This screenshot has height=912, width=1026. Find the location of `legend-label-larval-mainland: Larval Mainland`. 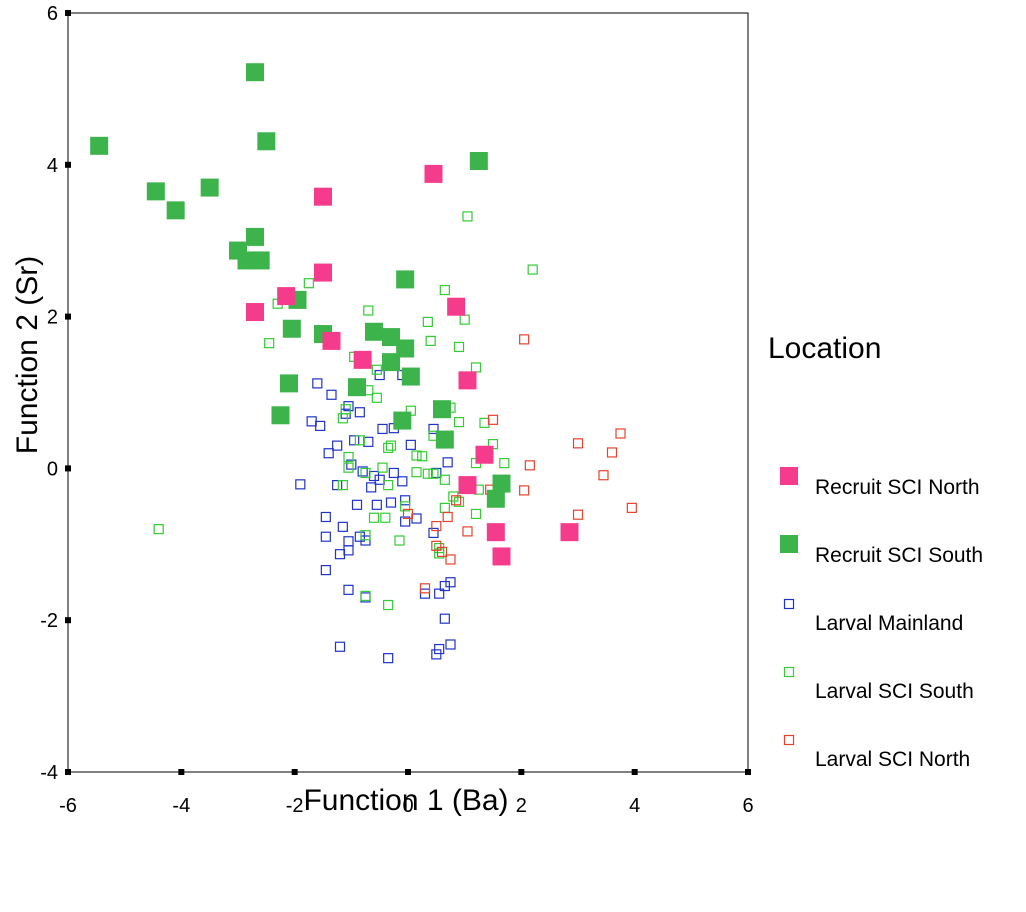

legend-label-larval-mainland: Larval Mainland is located at coordinates (889, 623).